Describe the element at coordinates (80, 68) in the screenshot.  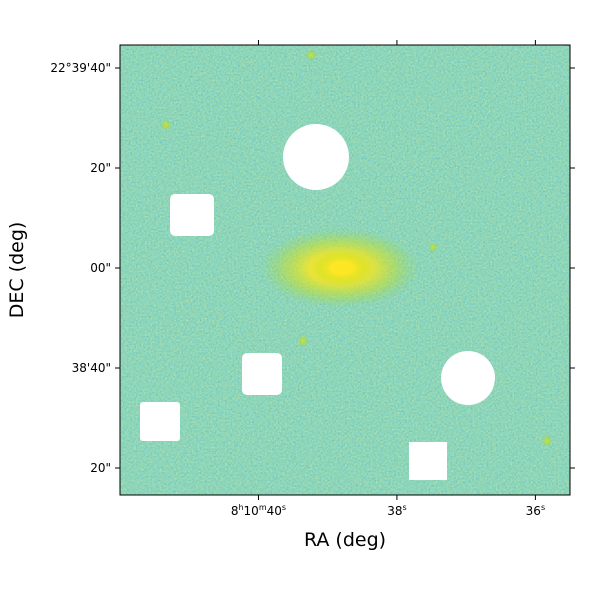
I see `y-tick-label: 22°39'40"` at that location.